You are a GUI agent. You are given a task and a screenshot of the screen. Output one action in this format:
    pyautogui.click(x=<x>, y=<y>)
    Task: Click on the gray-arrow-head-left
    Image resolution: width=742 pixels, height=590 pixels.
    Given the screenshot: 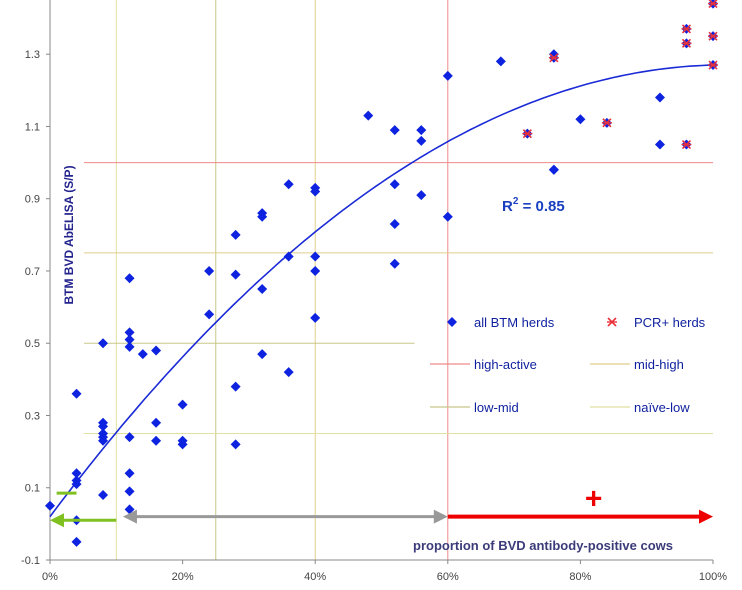 What is the action you would take?
    pyautogui.click(x=129, y=516)
    